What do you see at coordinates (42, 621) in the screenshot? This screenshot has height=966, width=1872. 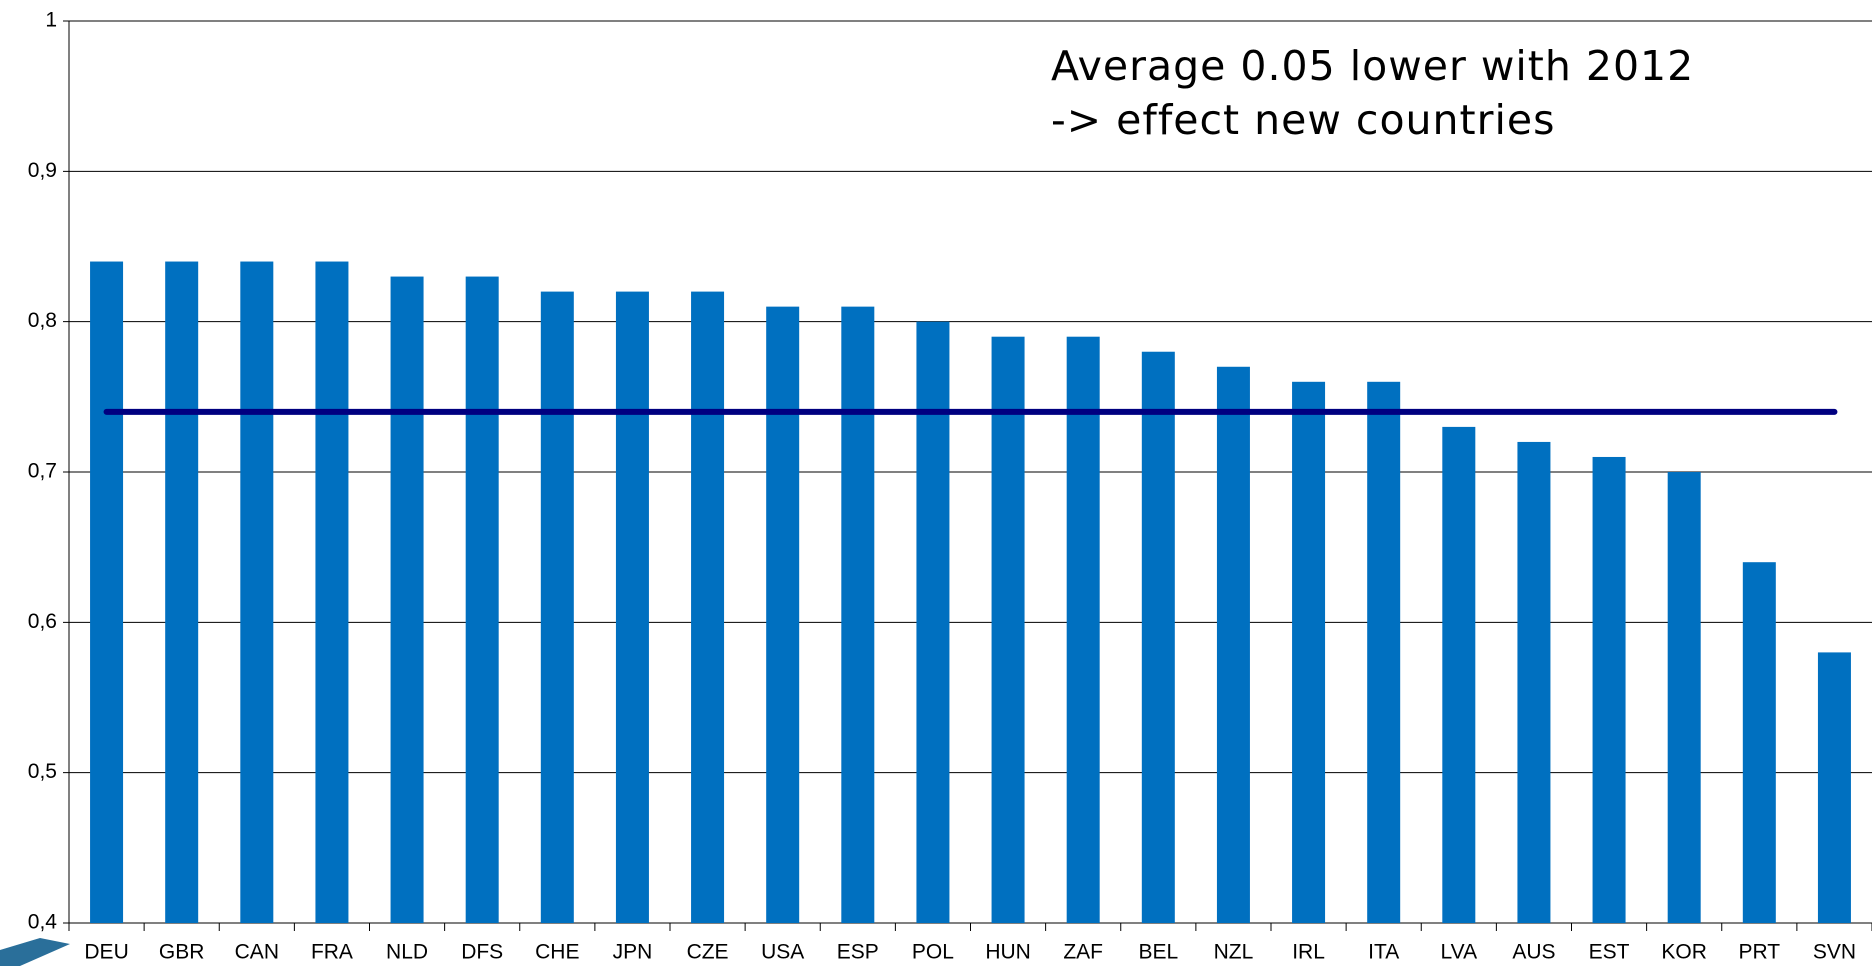 I see `y-tick-label: 0,6` at bounding box center [42, 621].